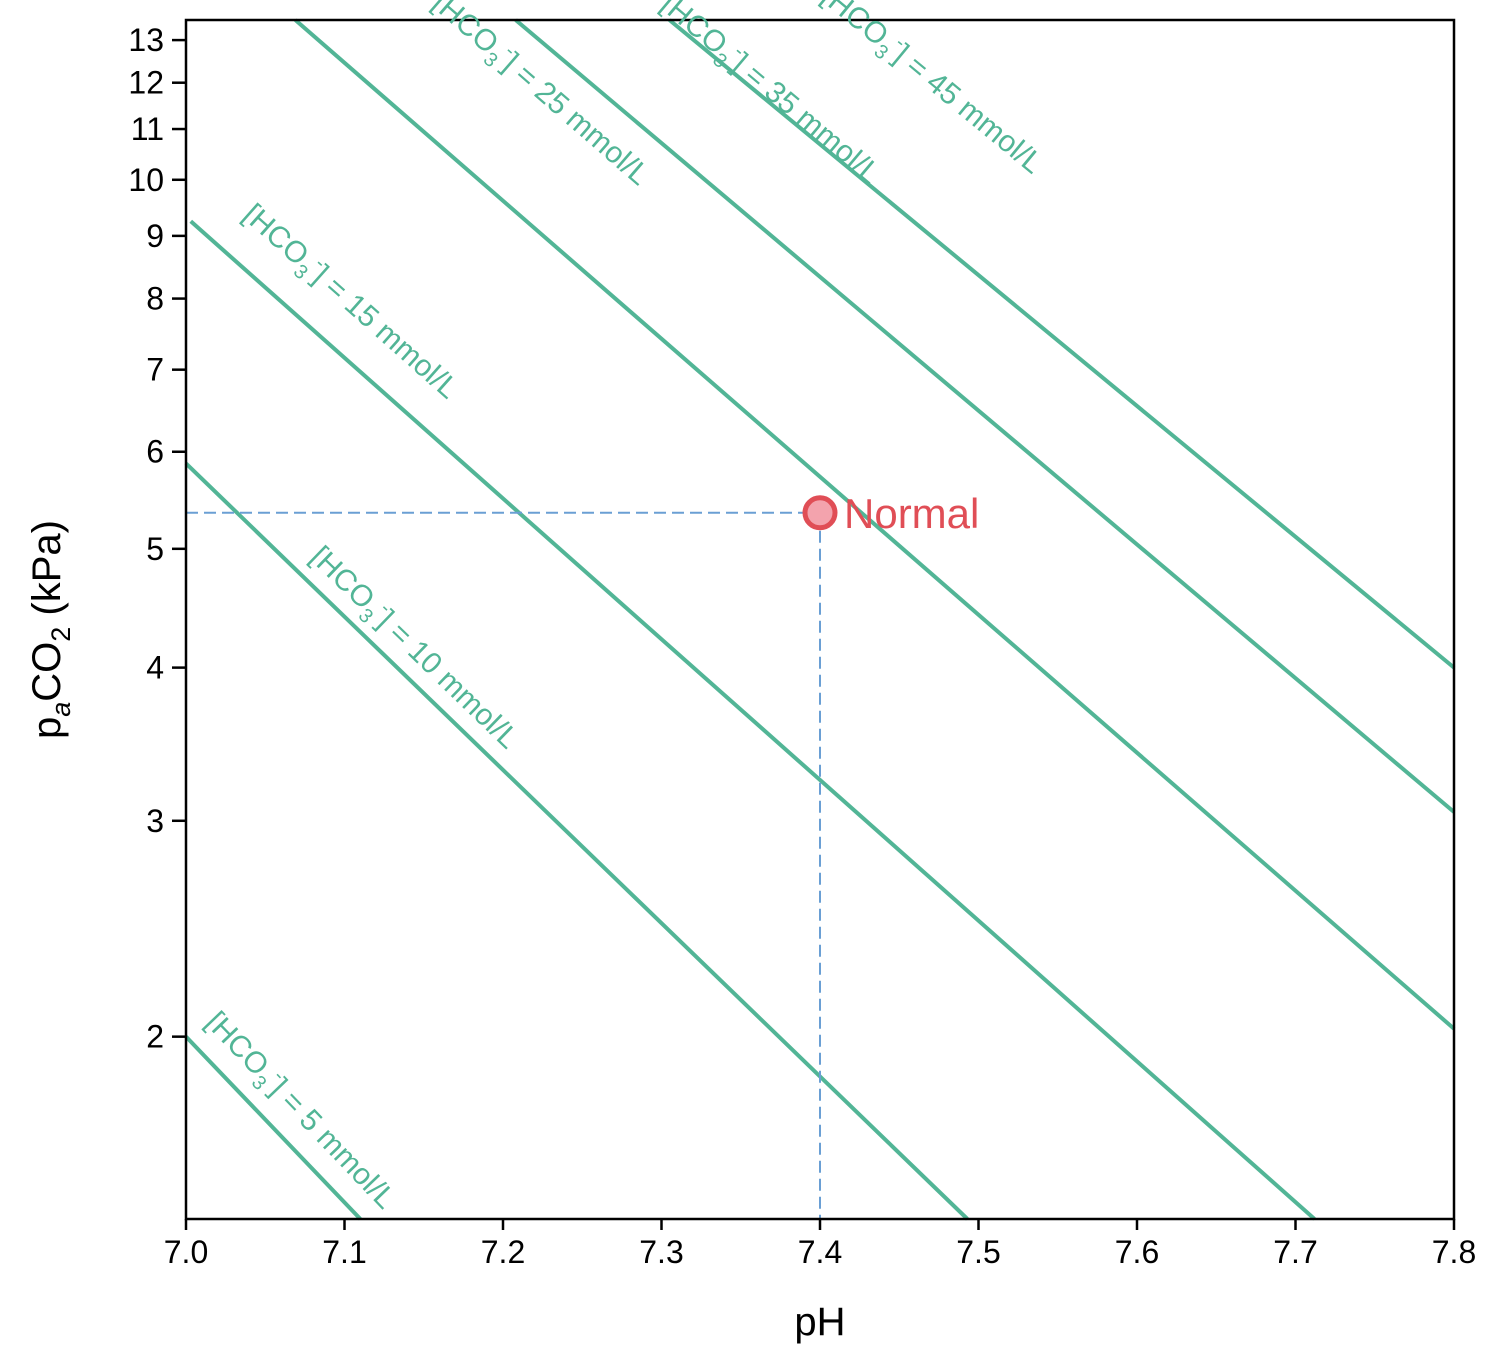 The image size is (1495, 1351). I want to click on y-tick-label: 7, so click(155, 370).